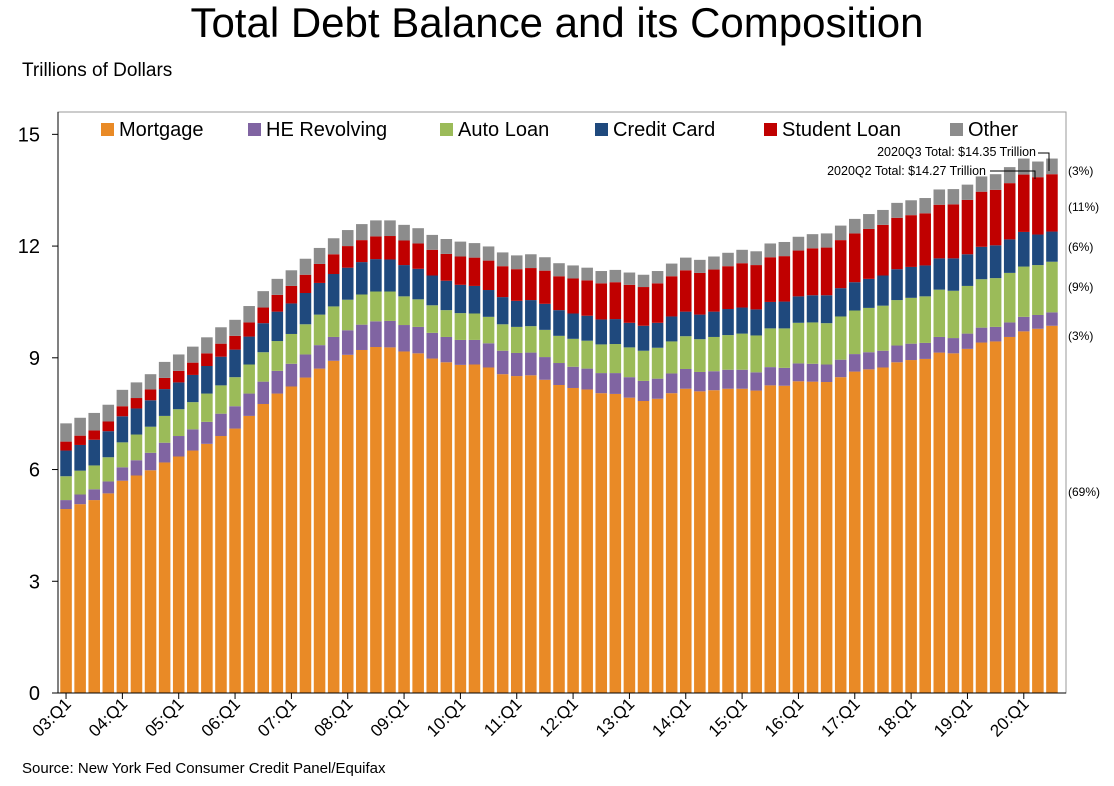  I want to click on y-axis-label: Trillions of Dollars, so click(97, 70).